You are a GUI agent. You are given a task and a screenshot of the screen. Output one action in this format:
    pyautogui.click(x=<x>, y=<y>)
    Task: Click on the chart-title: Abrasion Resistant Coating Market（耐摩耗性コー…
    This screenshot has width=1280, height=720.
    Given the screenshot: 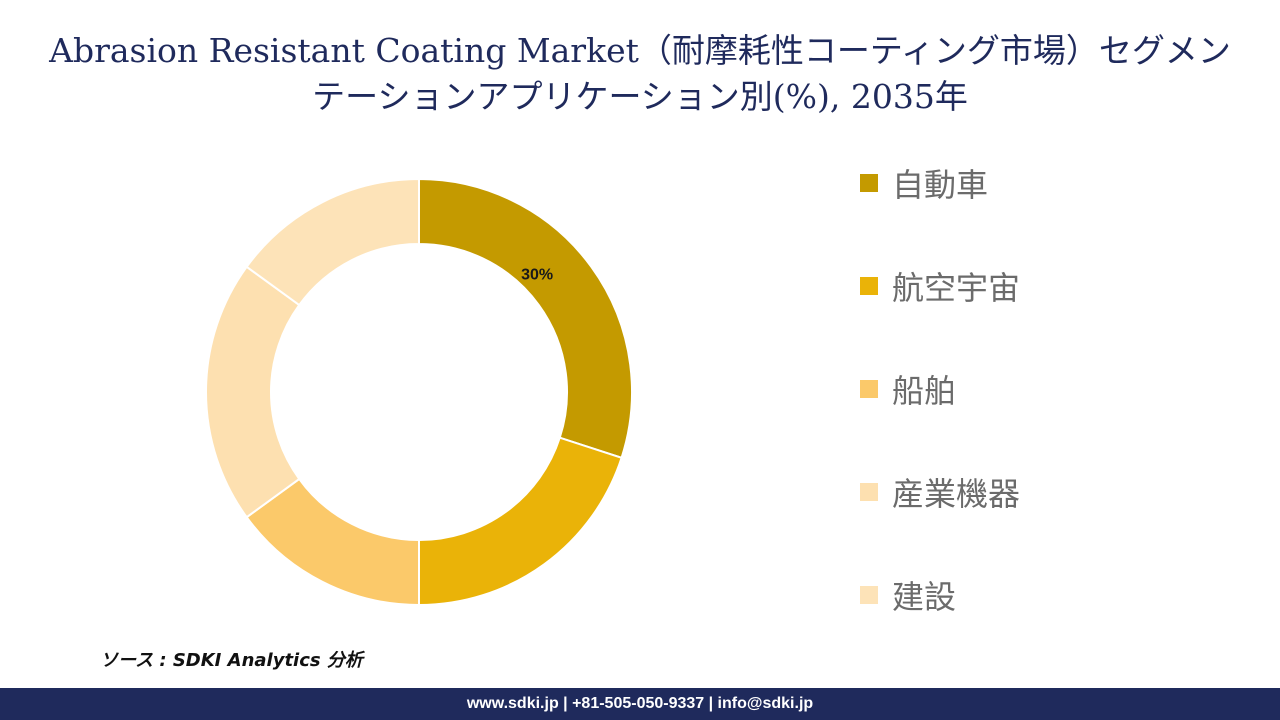 What is the action you would take?
    pyautogui.click(x=640, y=73)
    